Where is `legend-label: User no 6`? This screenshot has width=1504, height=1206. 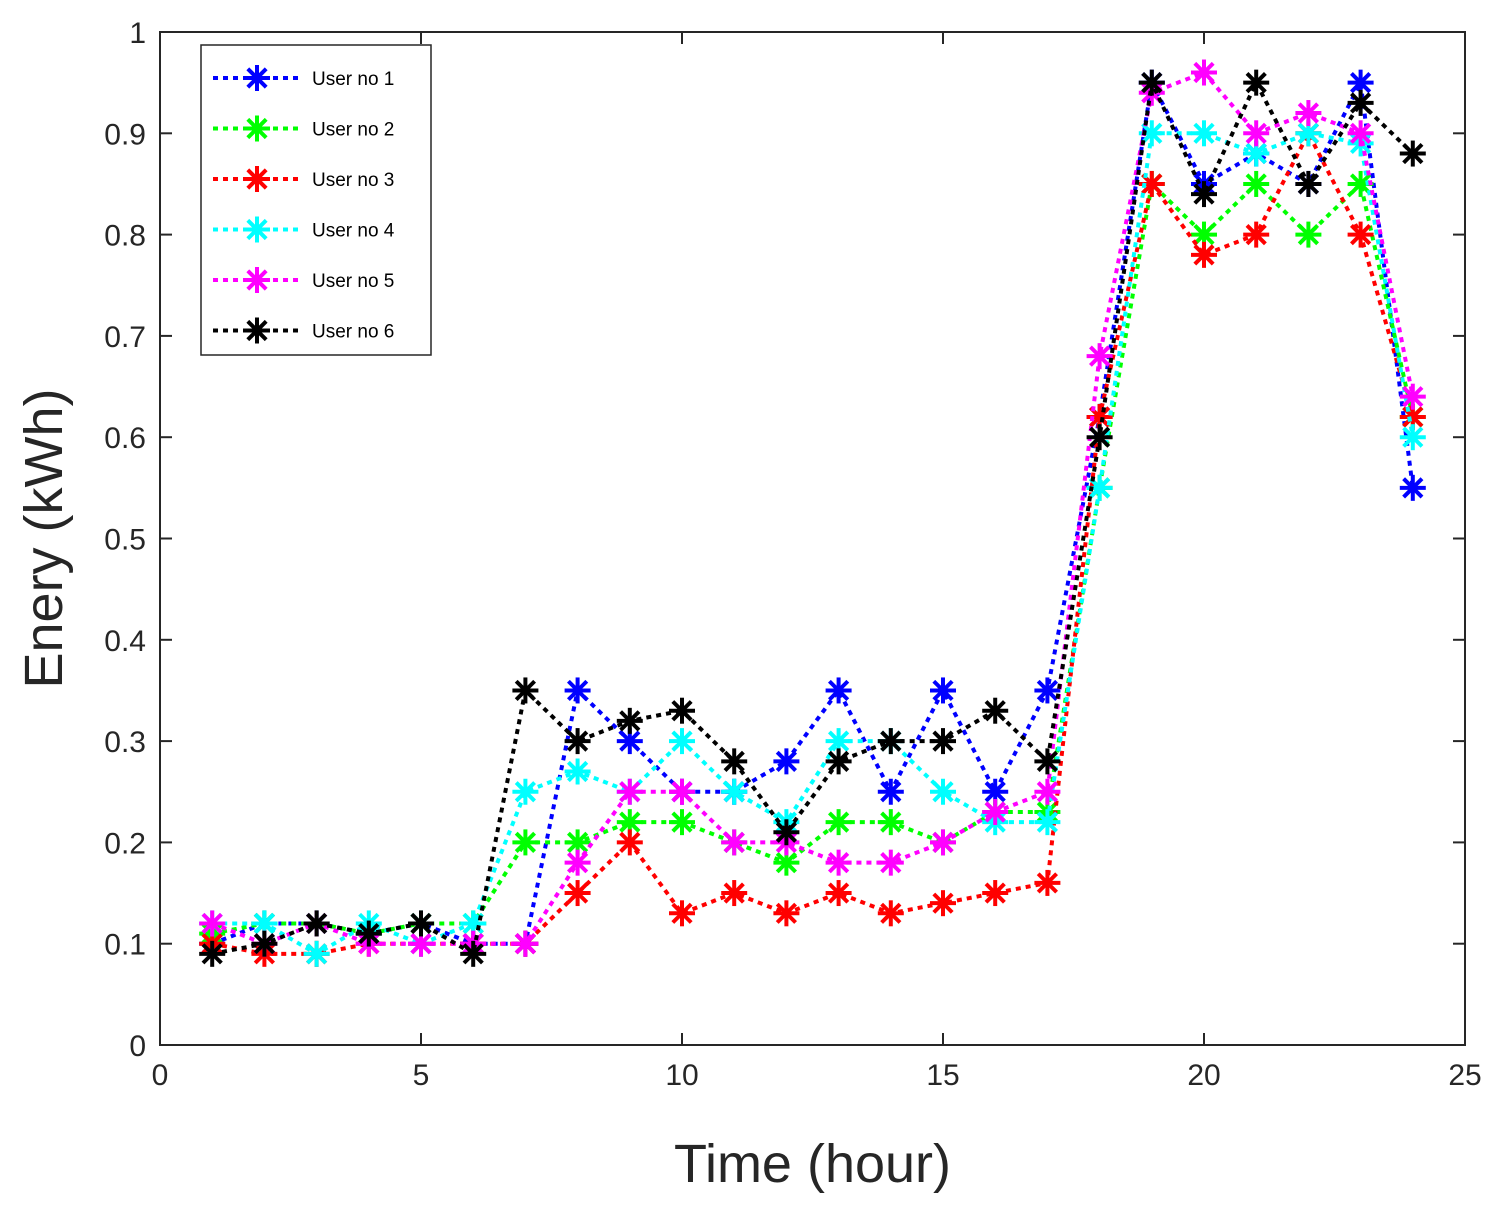
legend-label: User no 6 is located at coordinates (353, 332).